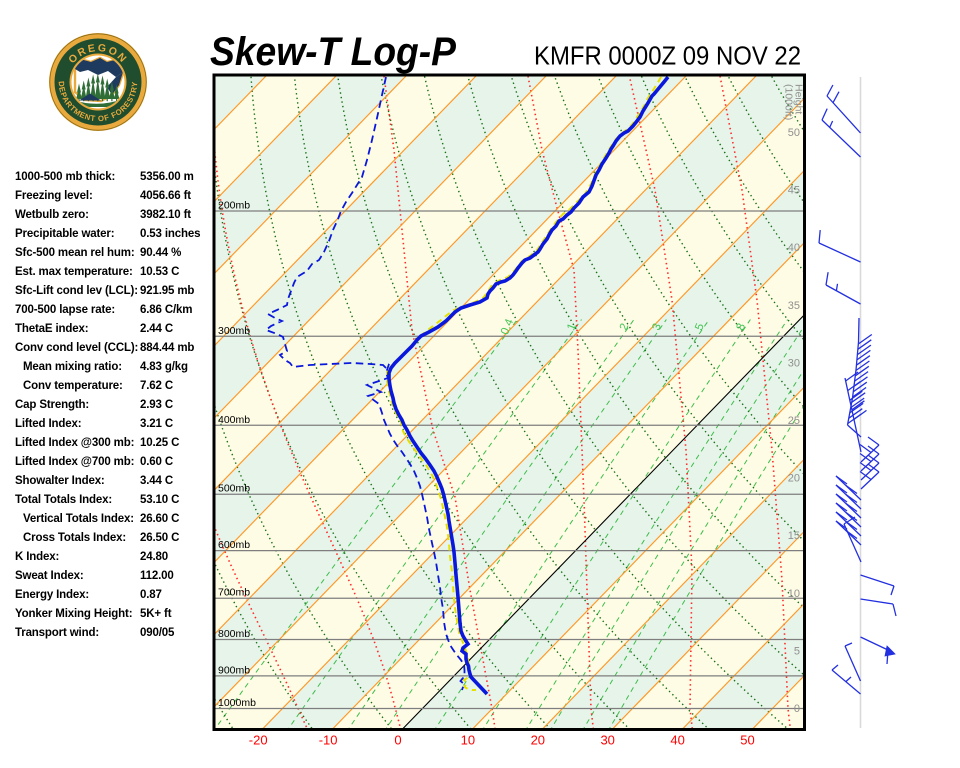 This screenshot has height=768, width=960. I want to click on svg-text: 4.83 g/kg, so click(164, 367).